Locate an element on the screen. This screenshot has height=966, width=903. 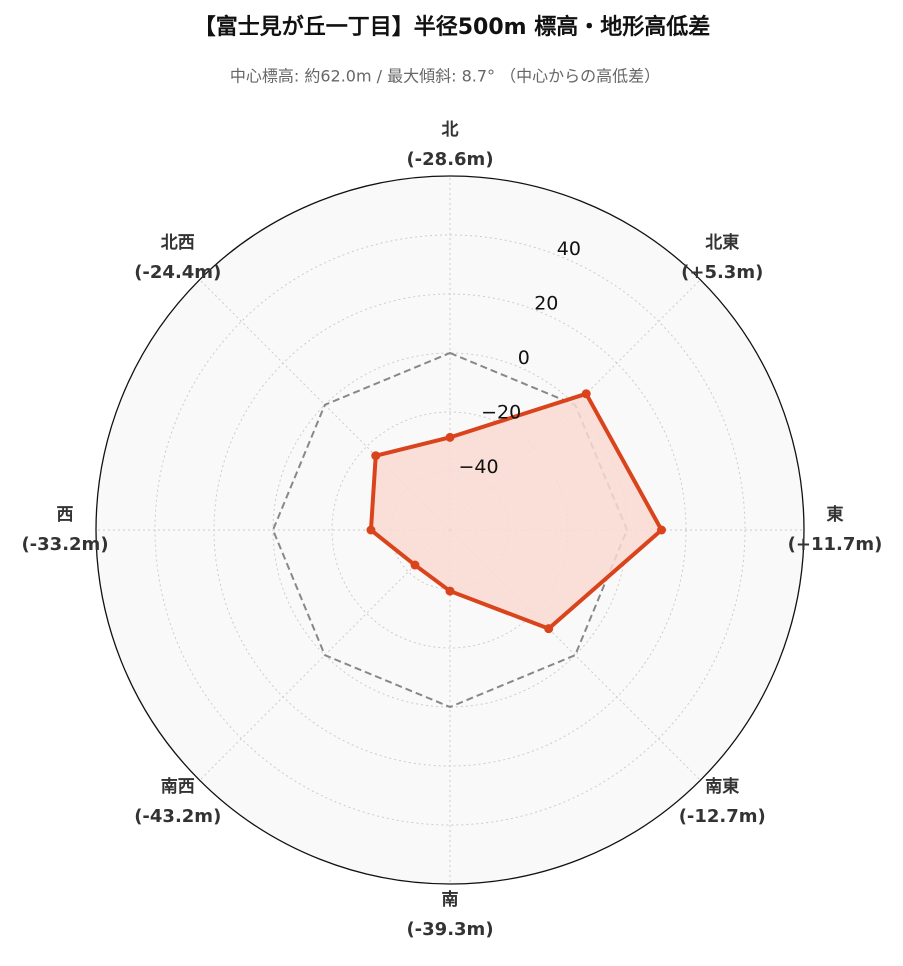
category-label: 北 is located at coordinates (450, 130).